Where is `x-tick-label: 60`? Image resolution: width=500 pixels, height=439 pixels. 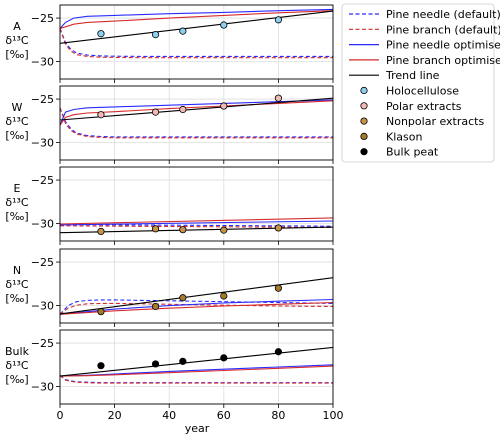 x-tick-label: 60 is located at coordinates (224, 415).